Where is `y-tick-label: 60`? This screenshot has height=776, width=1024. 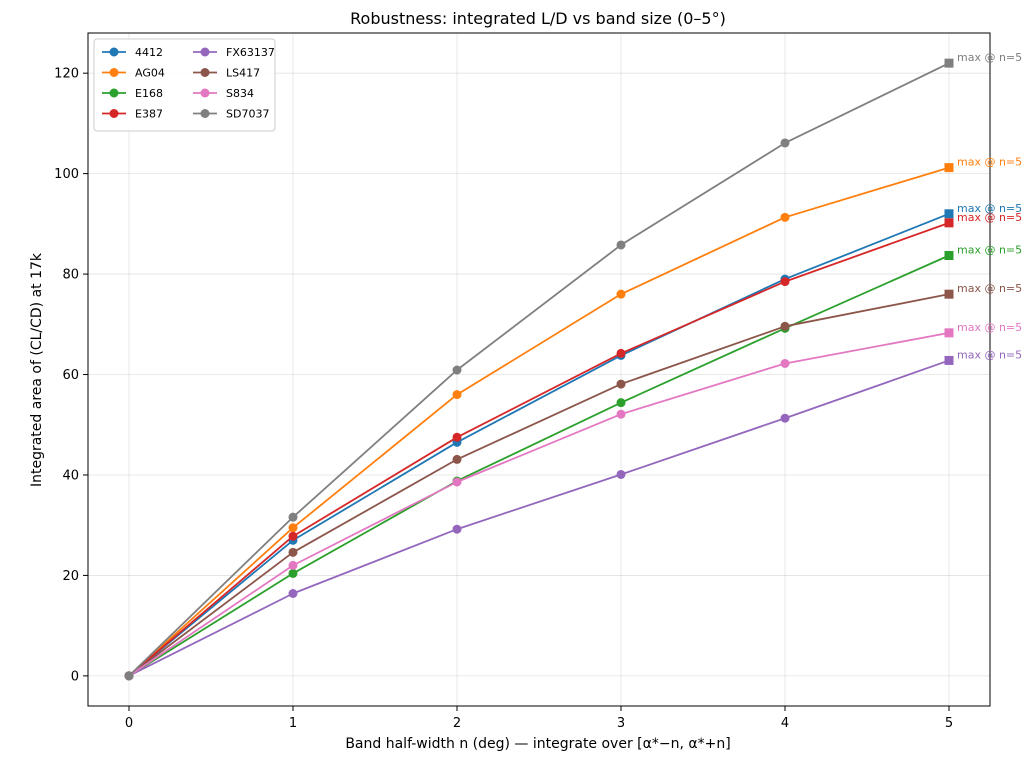
y-tick-label: 60 is located at coordinates (70, 375).